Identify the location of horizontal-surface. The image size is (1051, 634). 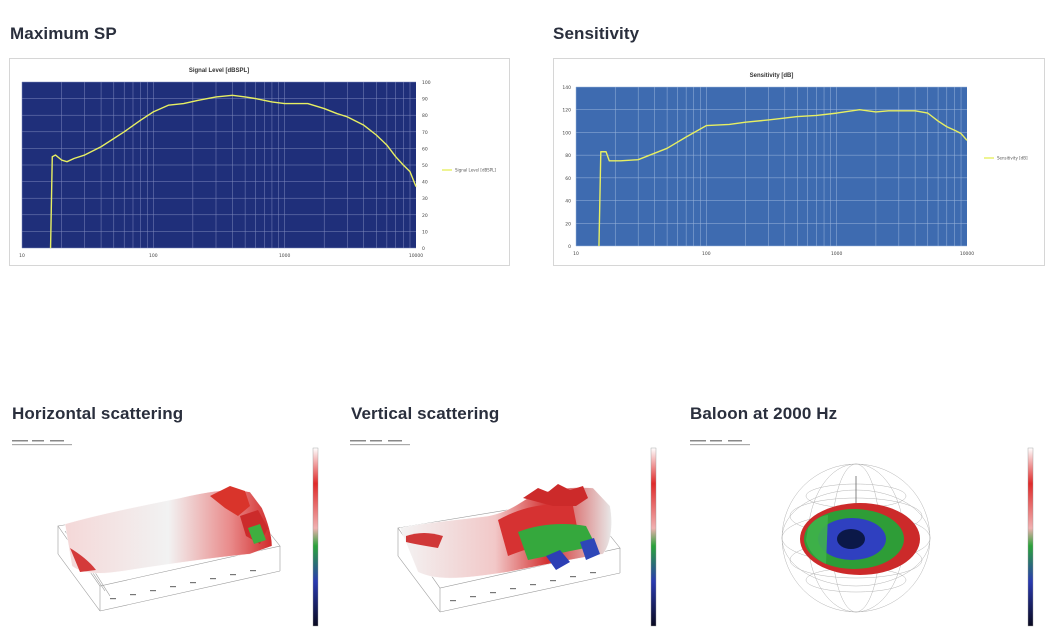
(168, 532).